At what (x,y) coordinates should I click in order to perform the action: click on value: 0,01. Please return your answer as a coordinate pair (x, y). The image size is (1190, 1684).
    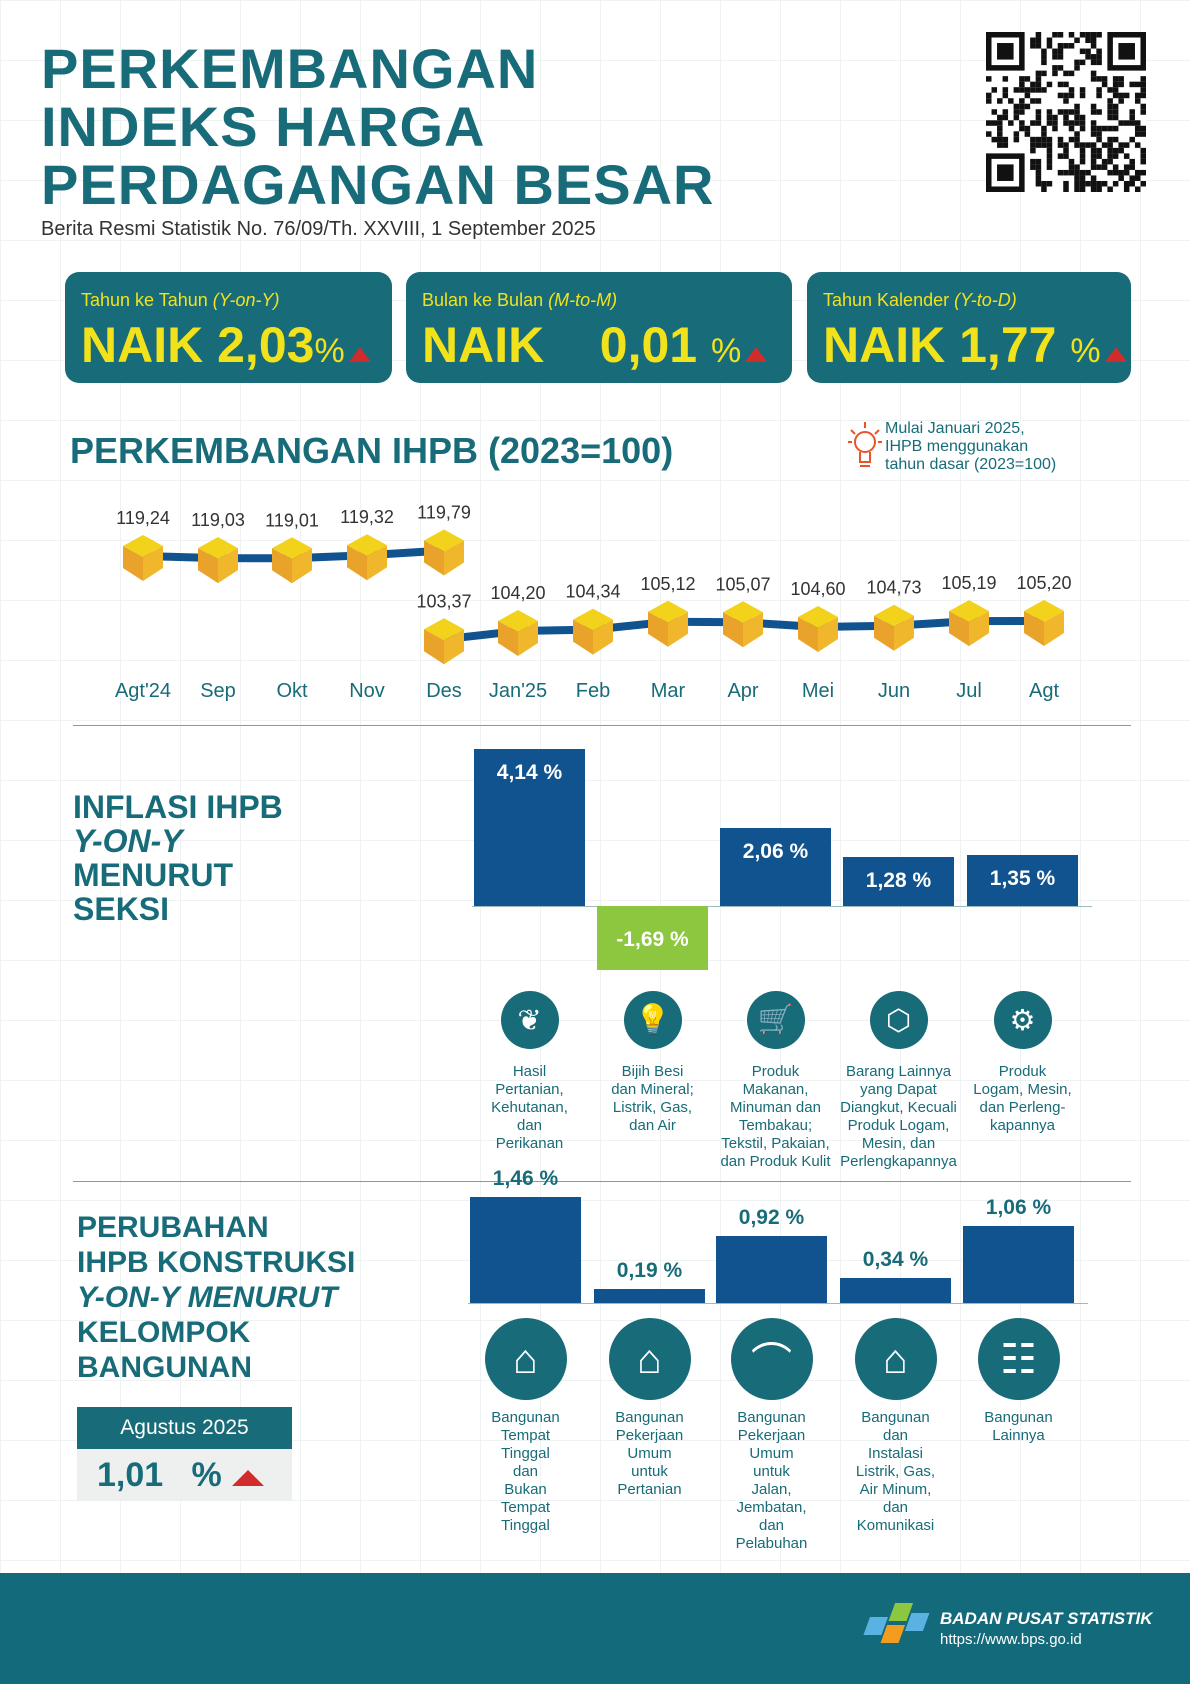
    Looking at the image, I should click on (648, 345).